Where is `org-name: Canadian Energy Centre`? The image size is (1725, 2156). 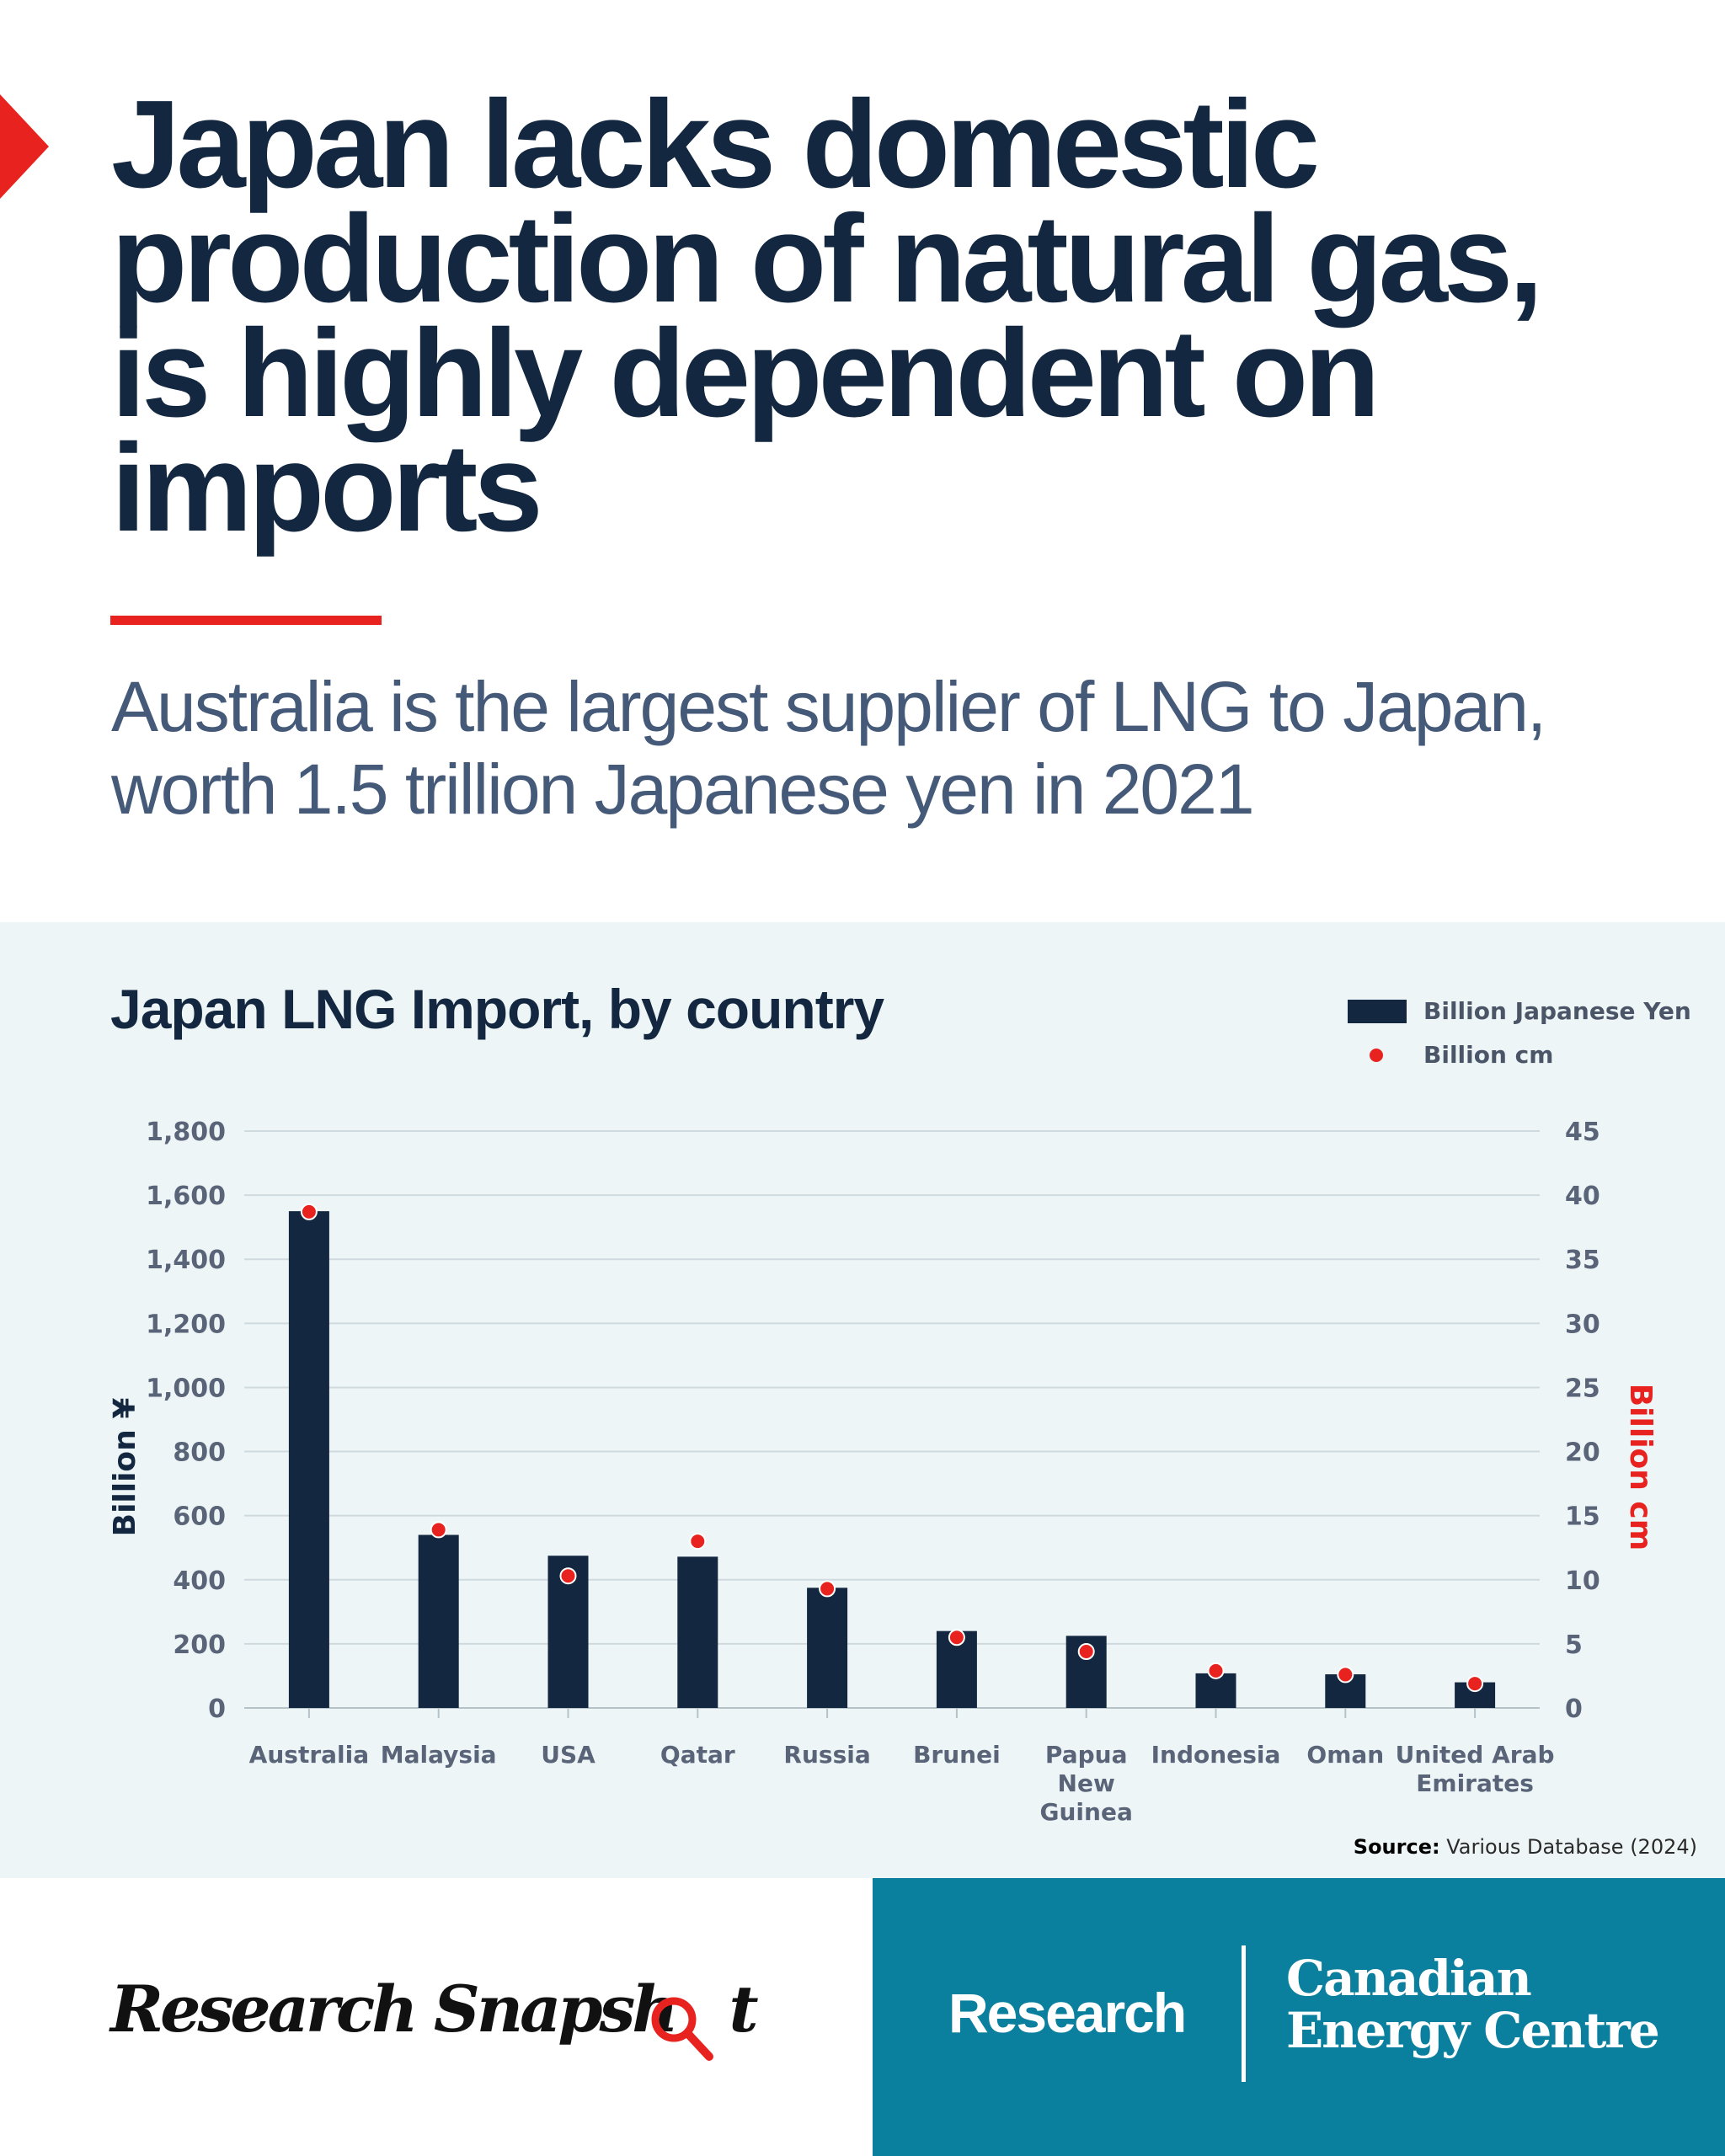 org-name: Canadian Energy Centre is located at coordinates (1488, 2004).